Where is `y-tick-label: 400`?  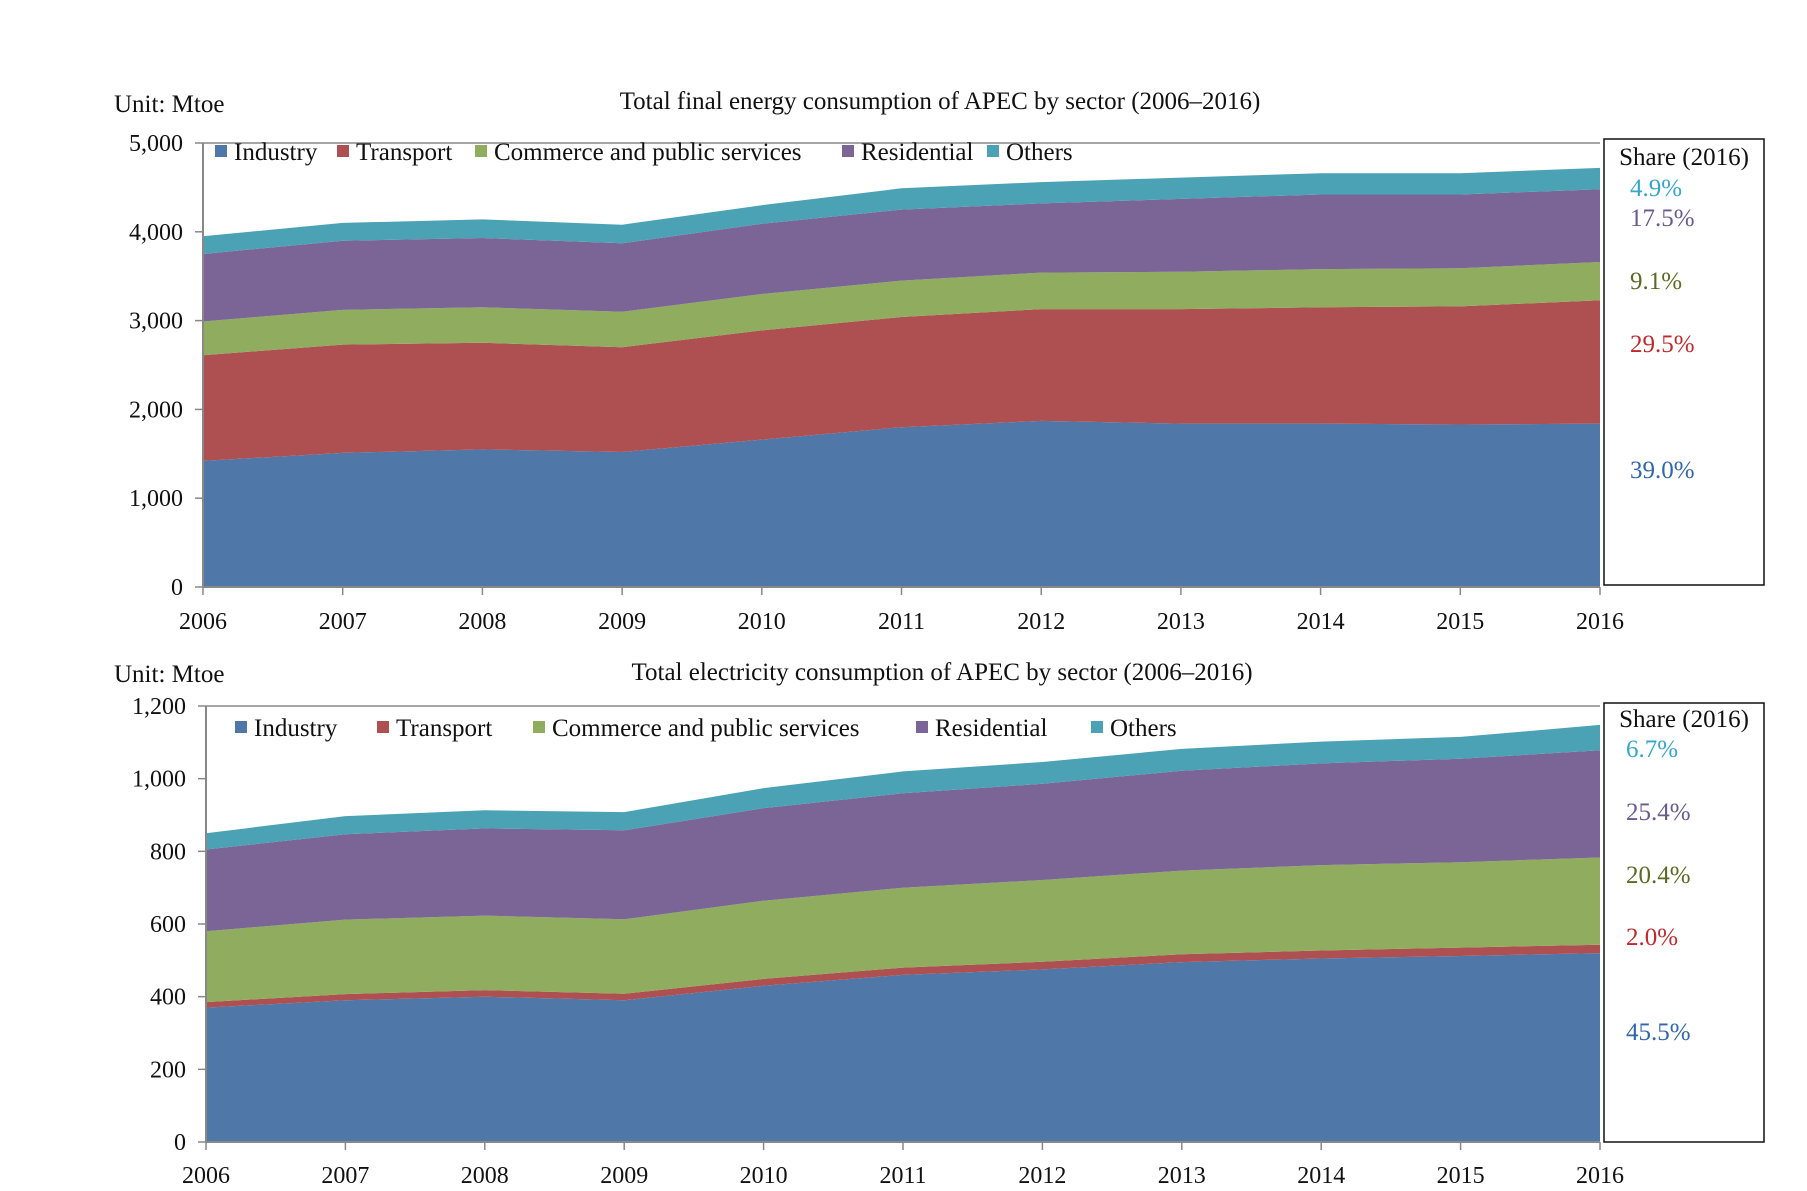 y-tick-label: 400 is located at coordinates (168, 998).